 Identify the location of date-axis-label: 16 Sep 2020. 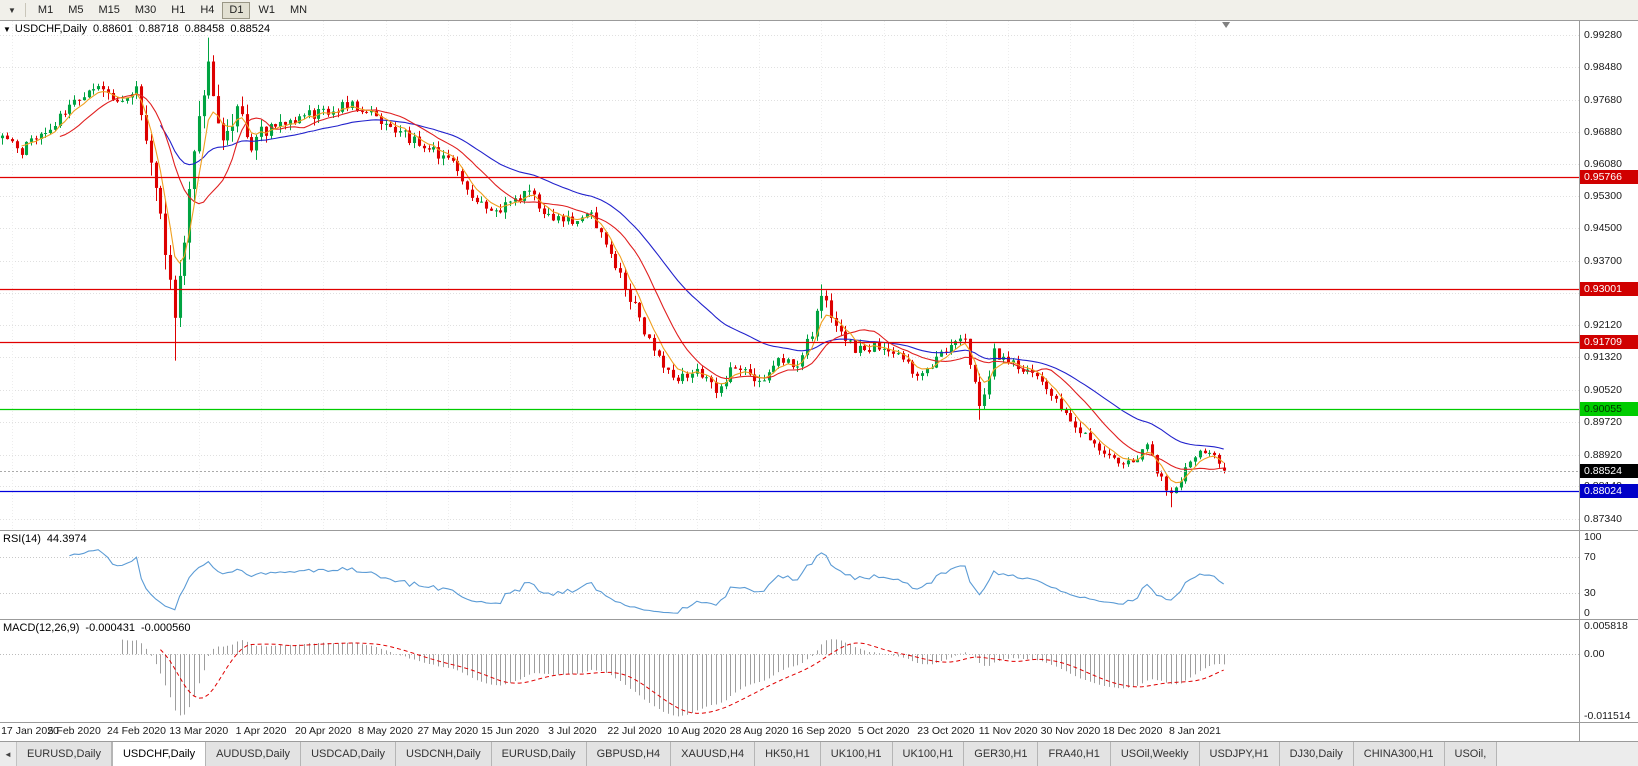
(821, 731).